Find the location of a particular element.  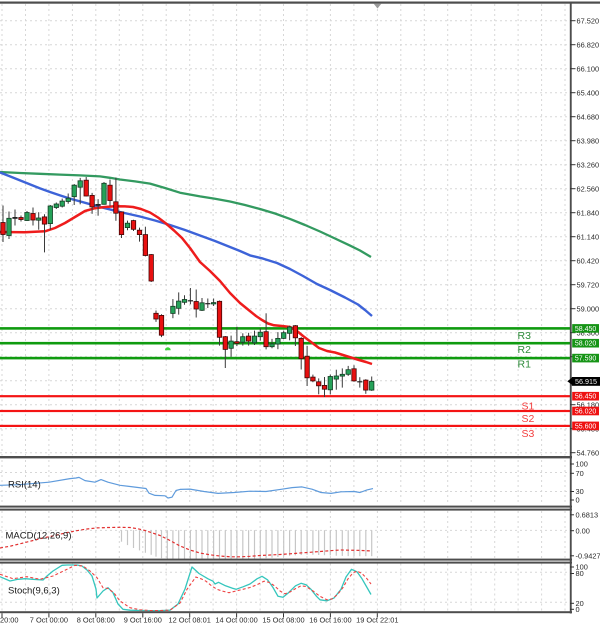

svg-text: 80 is located at coordinates (580, 573).